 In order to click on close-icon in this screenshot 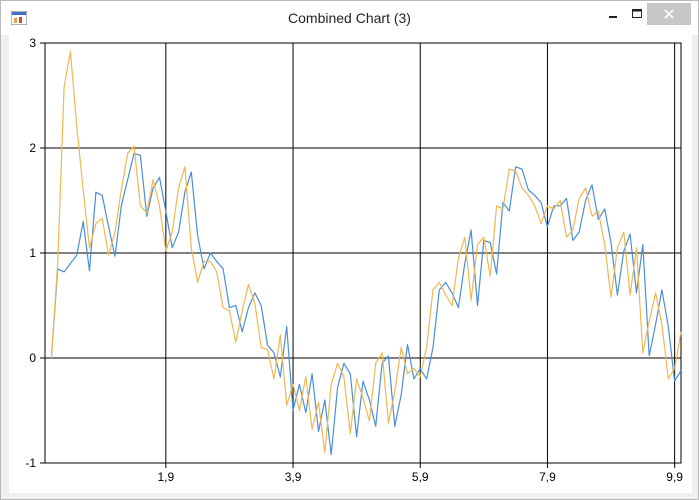, I will do `click(669, 14)`.